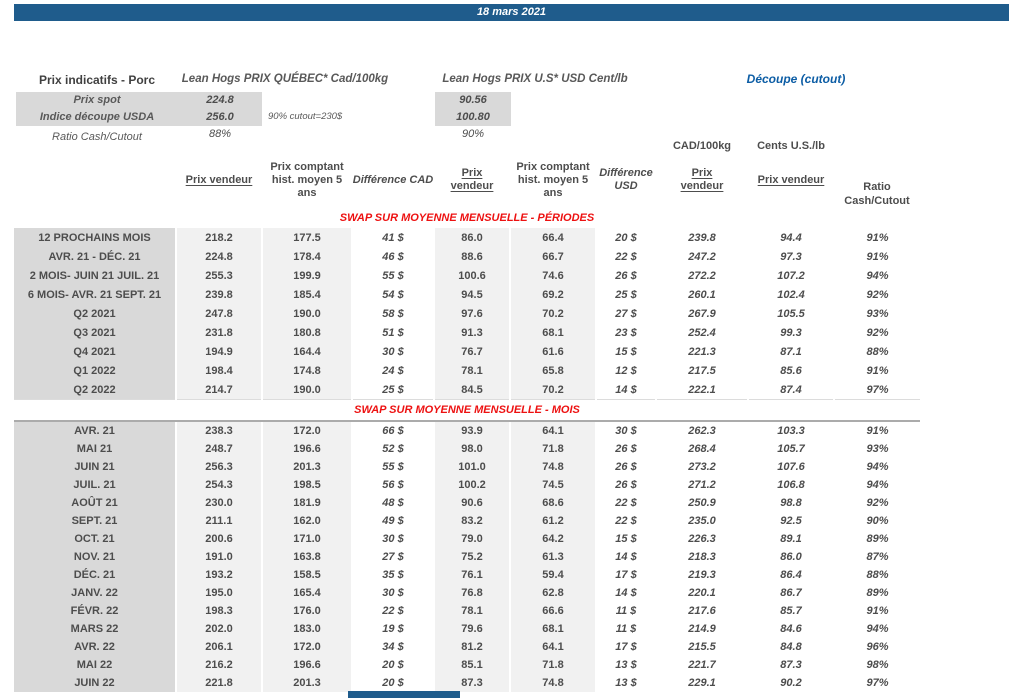 This screenshot has height=698, width=1024. Describe the element at coordinates (472, 179) in the screenshot. I see `prix-vendeur-usd-header-text: Prix vendeur` at that location.